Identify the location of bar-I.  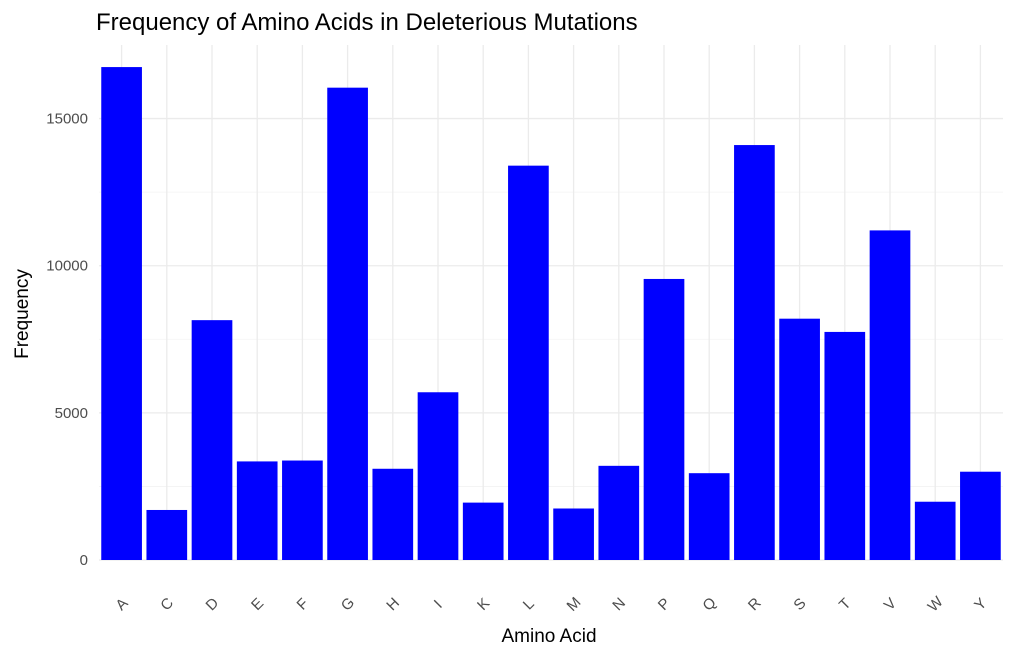
(438, 476).